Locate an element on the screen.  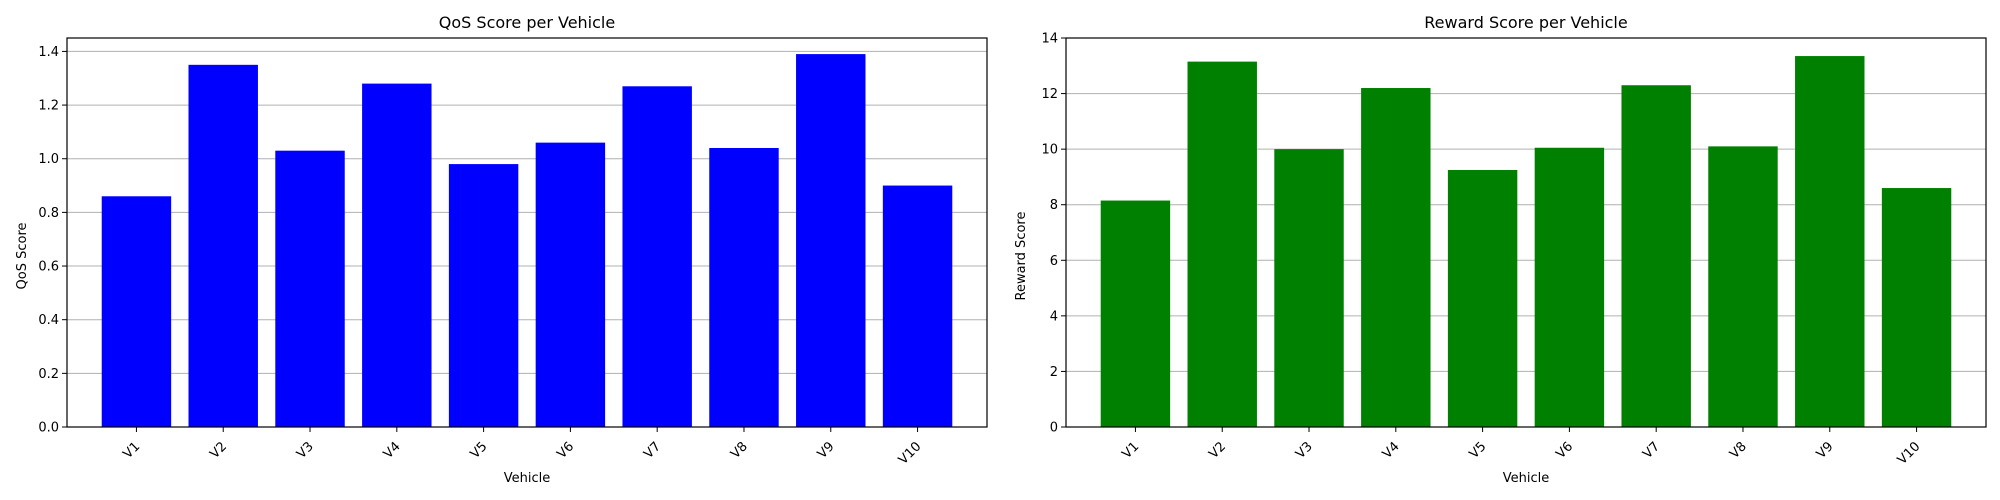
chart-title: Reward Score per Vehicle is located at coordinates (1525, 22).